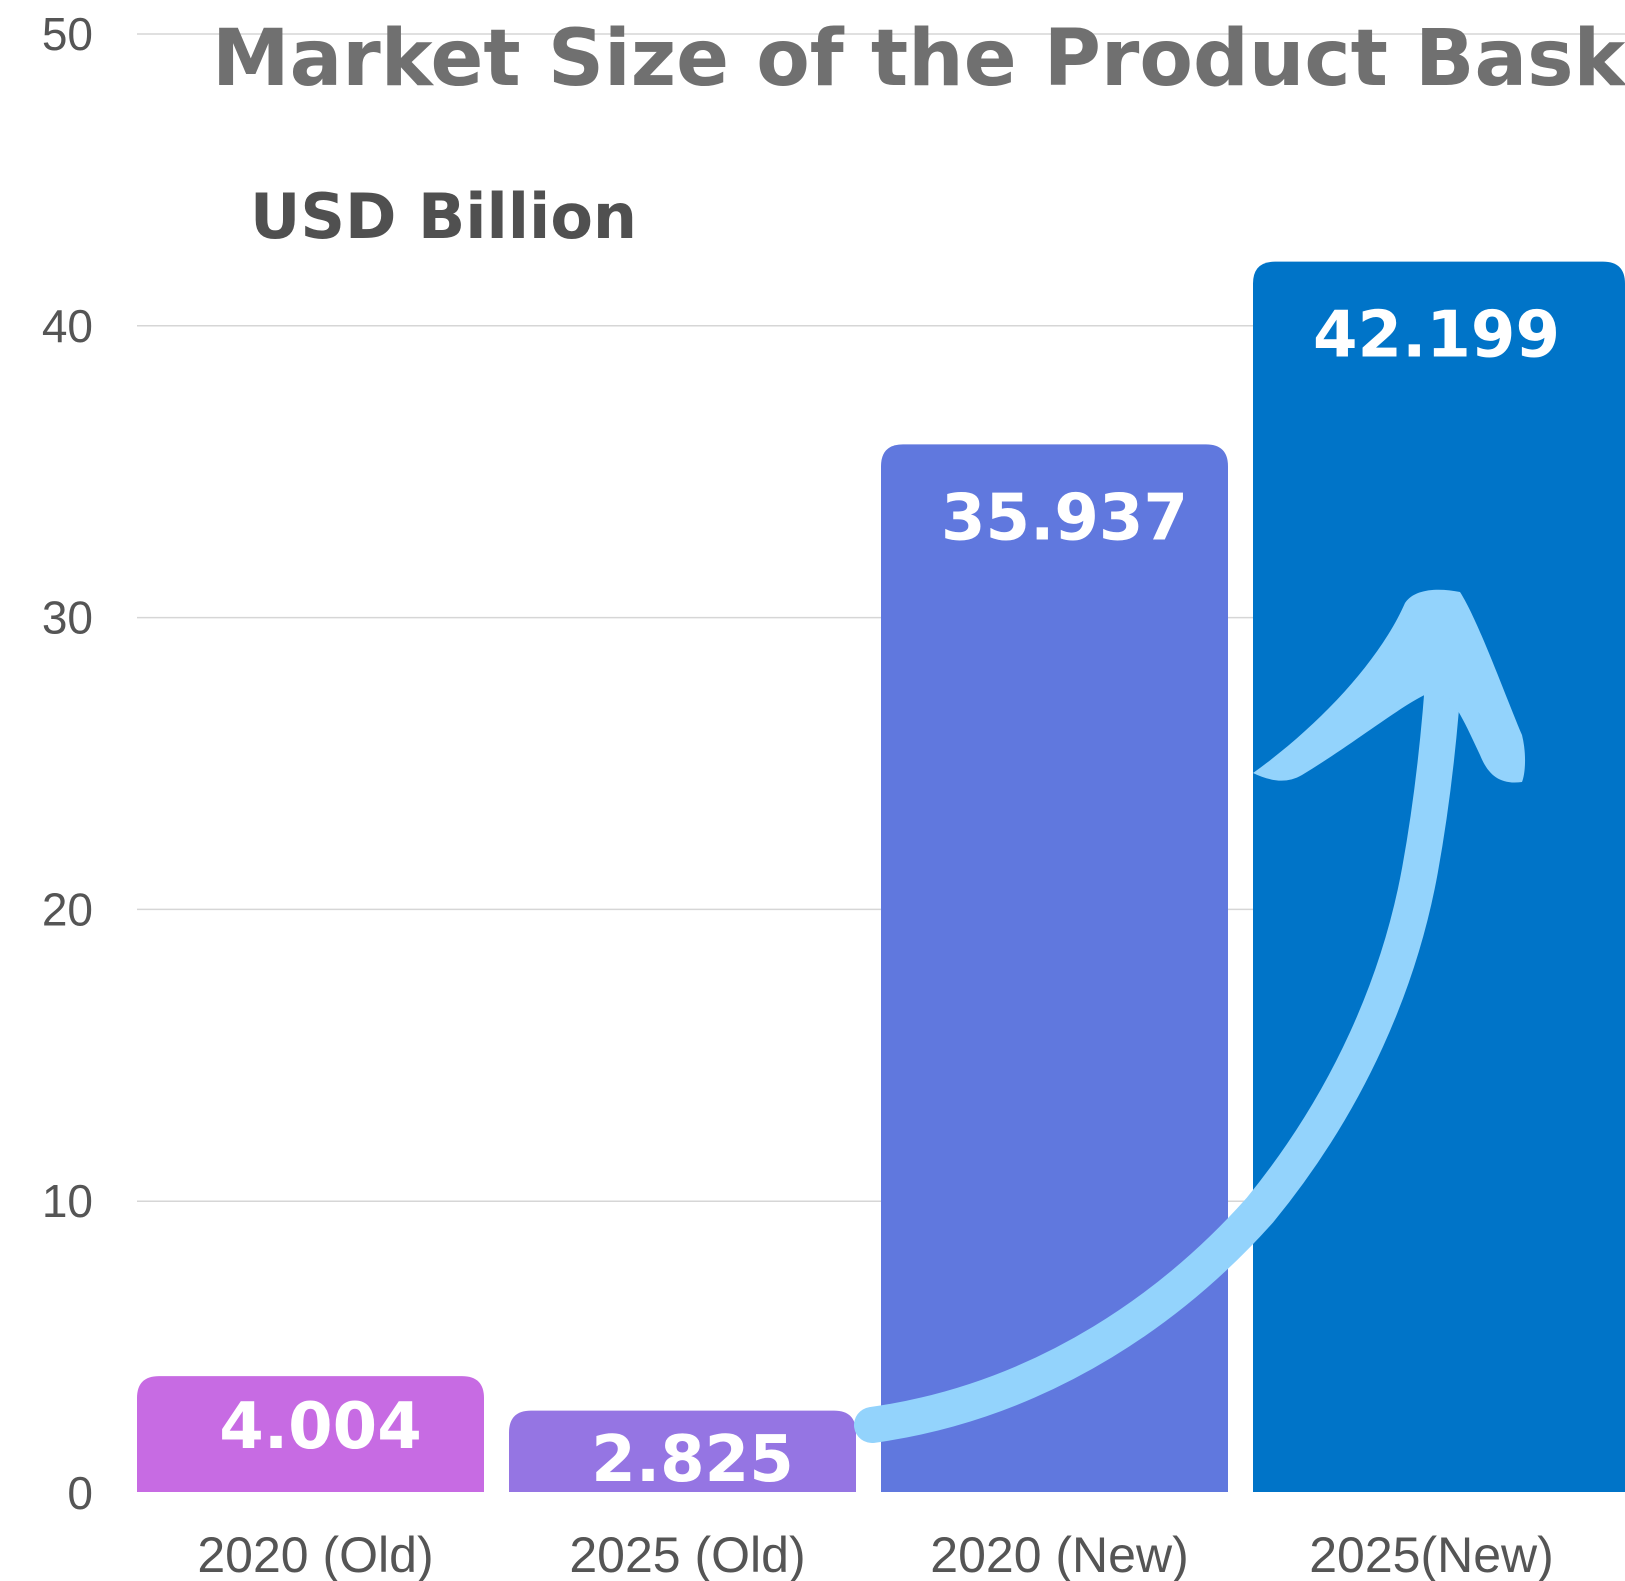 Image resolution: width=1625 pixels, height=1581 pixels. I want to click on y-tick-label: 30, so click(67, 618).